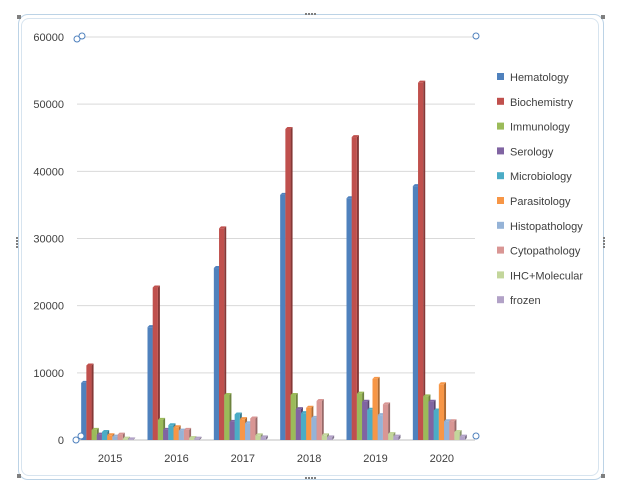 The width and height of the screenshot is (624, 487). I want to click on y-tick-label: 30000, so click(48, 240).